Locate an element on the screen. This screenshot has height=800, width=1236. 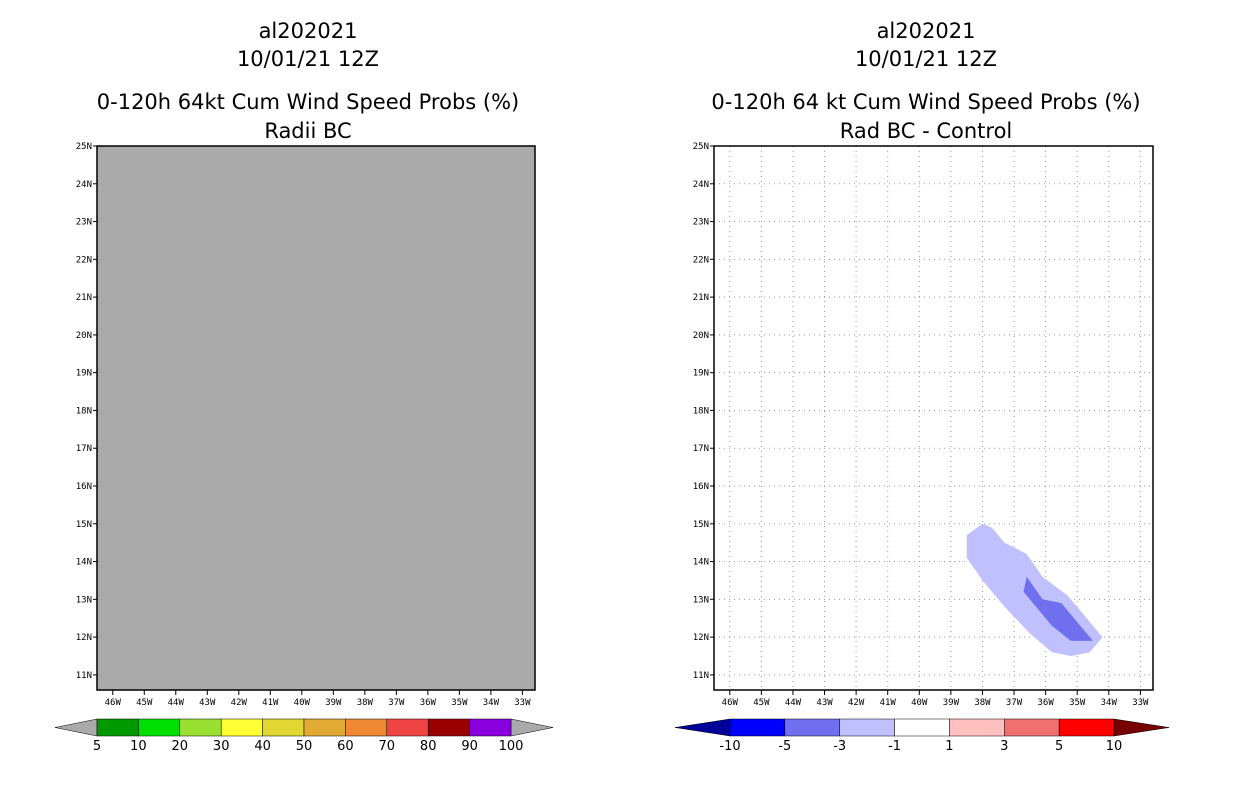
colorbar-label: 80 is located at coordinates (428, 746).